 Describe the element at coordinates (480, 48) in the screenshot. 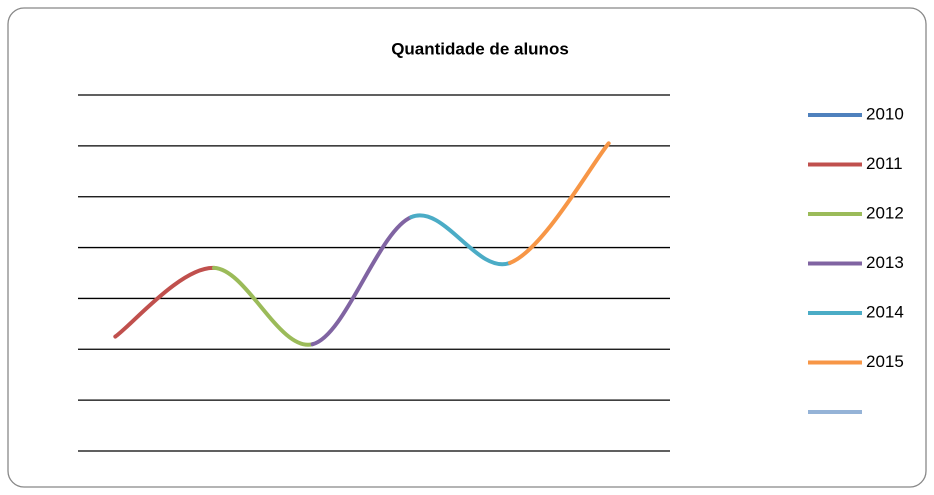

I see `chart-title: Quantidade de alunos` at that location.